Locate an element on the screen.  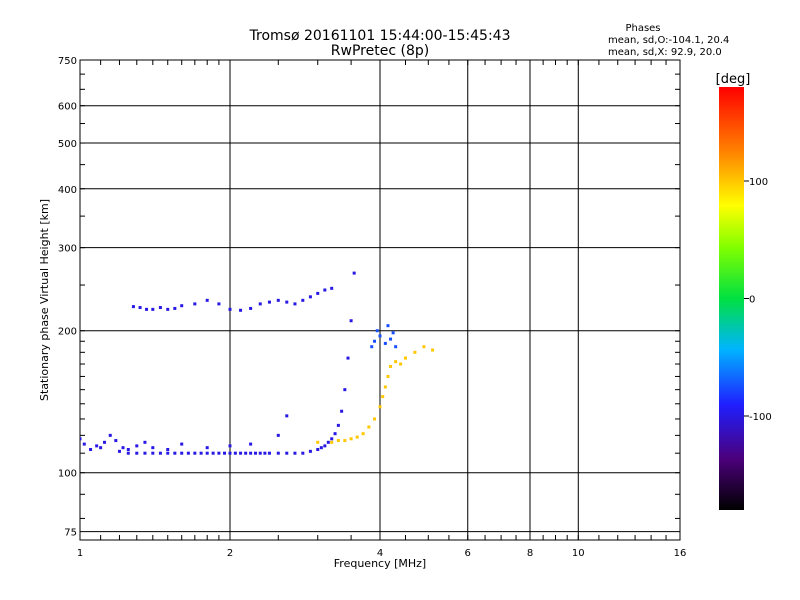
legend-x-stats: mean, sd,X: 92.9, 20.0 is located at coordinates (665, 52).